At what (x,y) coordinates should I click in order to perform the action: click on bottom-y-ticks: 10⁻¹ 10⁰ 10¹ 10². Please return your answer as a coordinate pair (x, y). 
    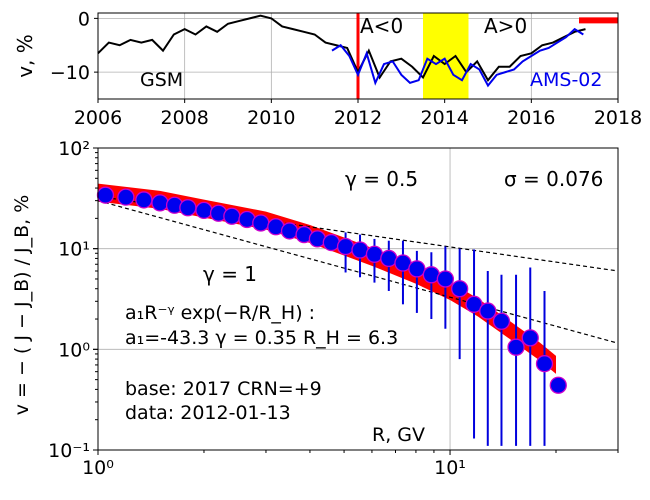
    Looking at the image, I should click on (73, 300).